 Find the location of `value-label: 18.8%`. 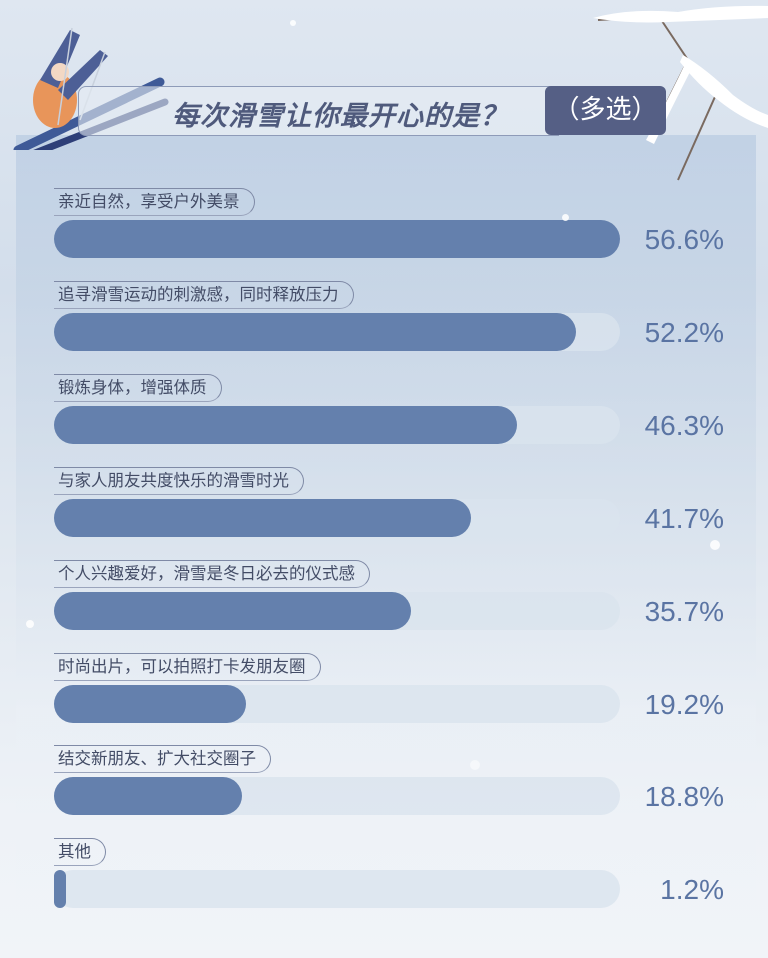

value-label: 18.8% is located at coordinates (684, 796).